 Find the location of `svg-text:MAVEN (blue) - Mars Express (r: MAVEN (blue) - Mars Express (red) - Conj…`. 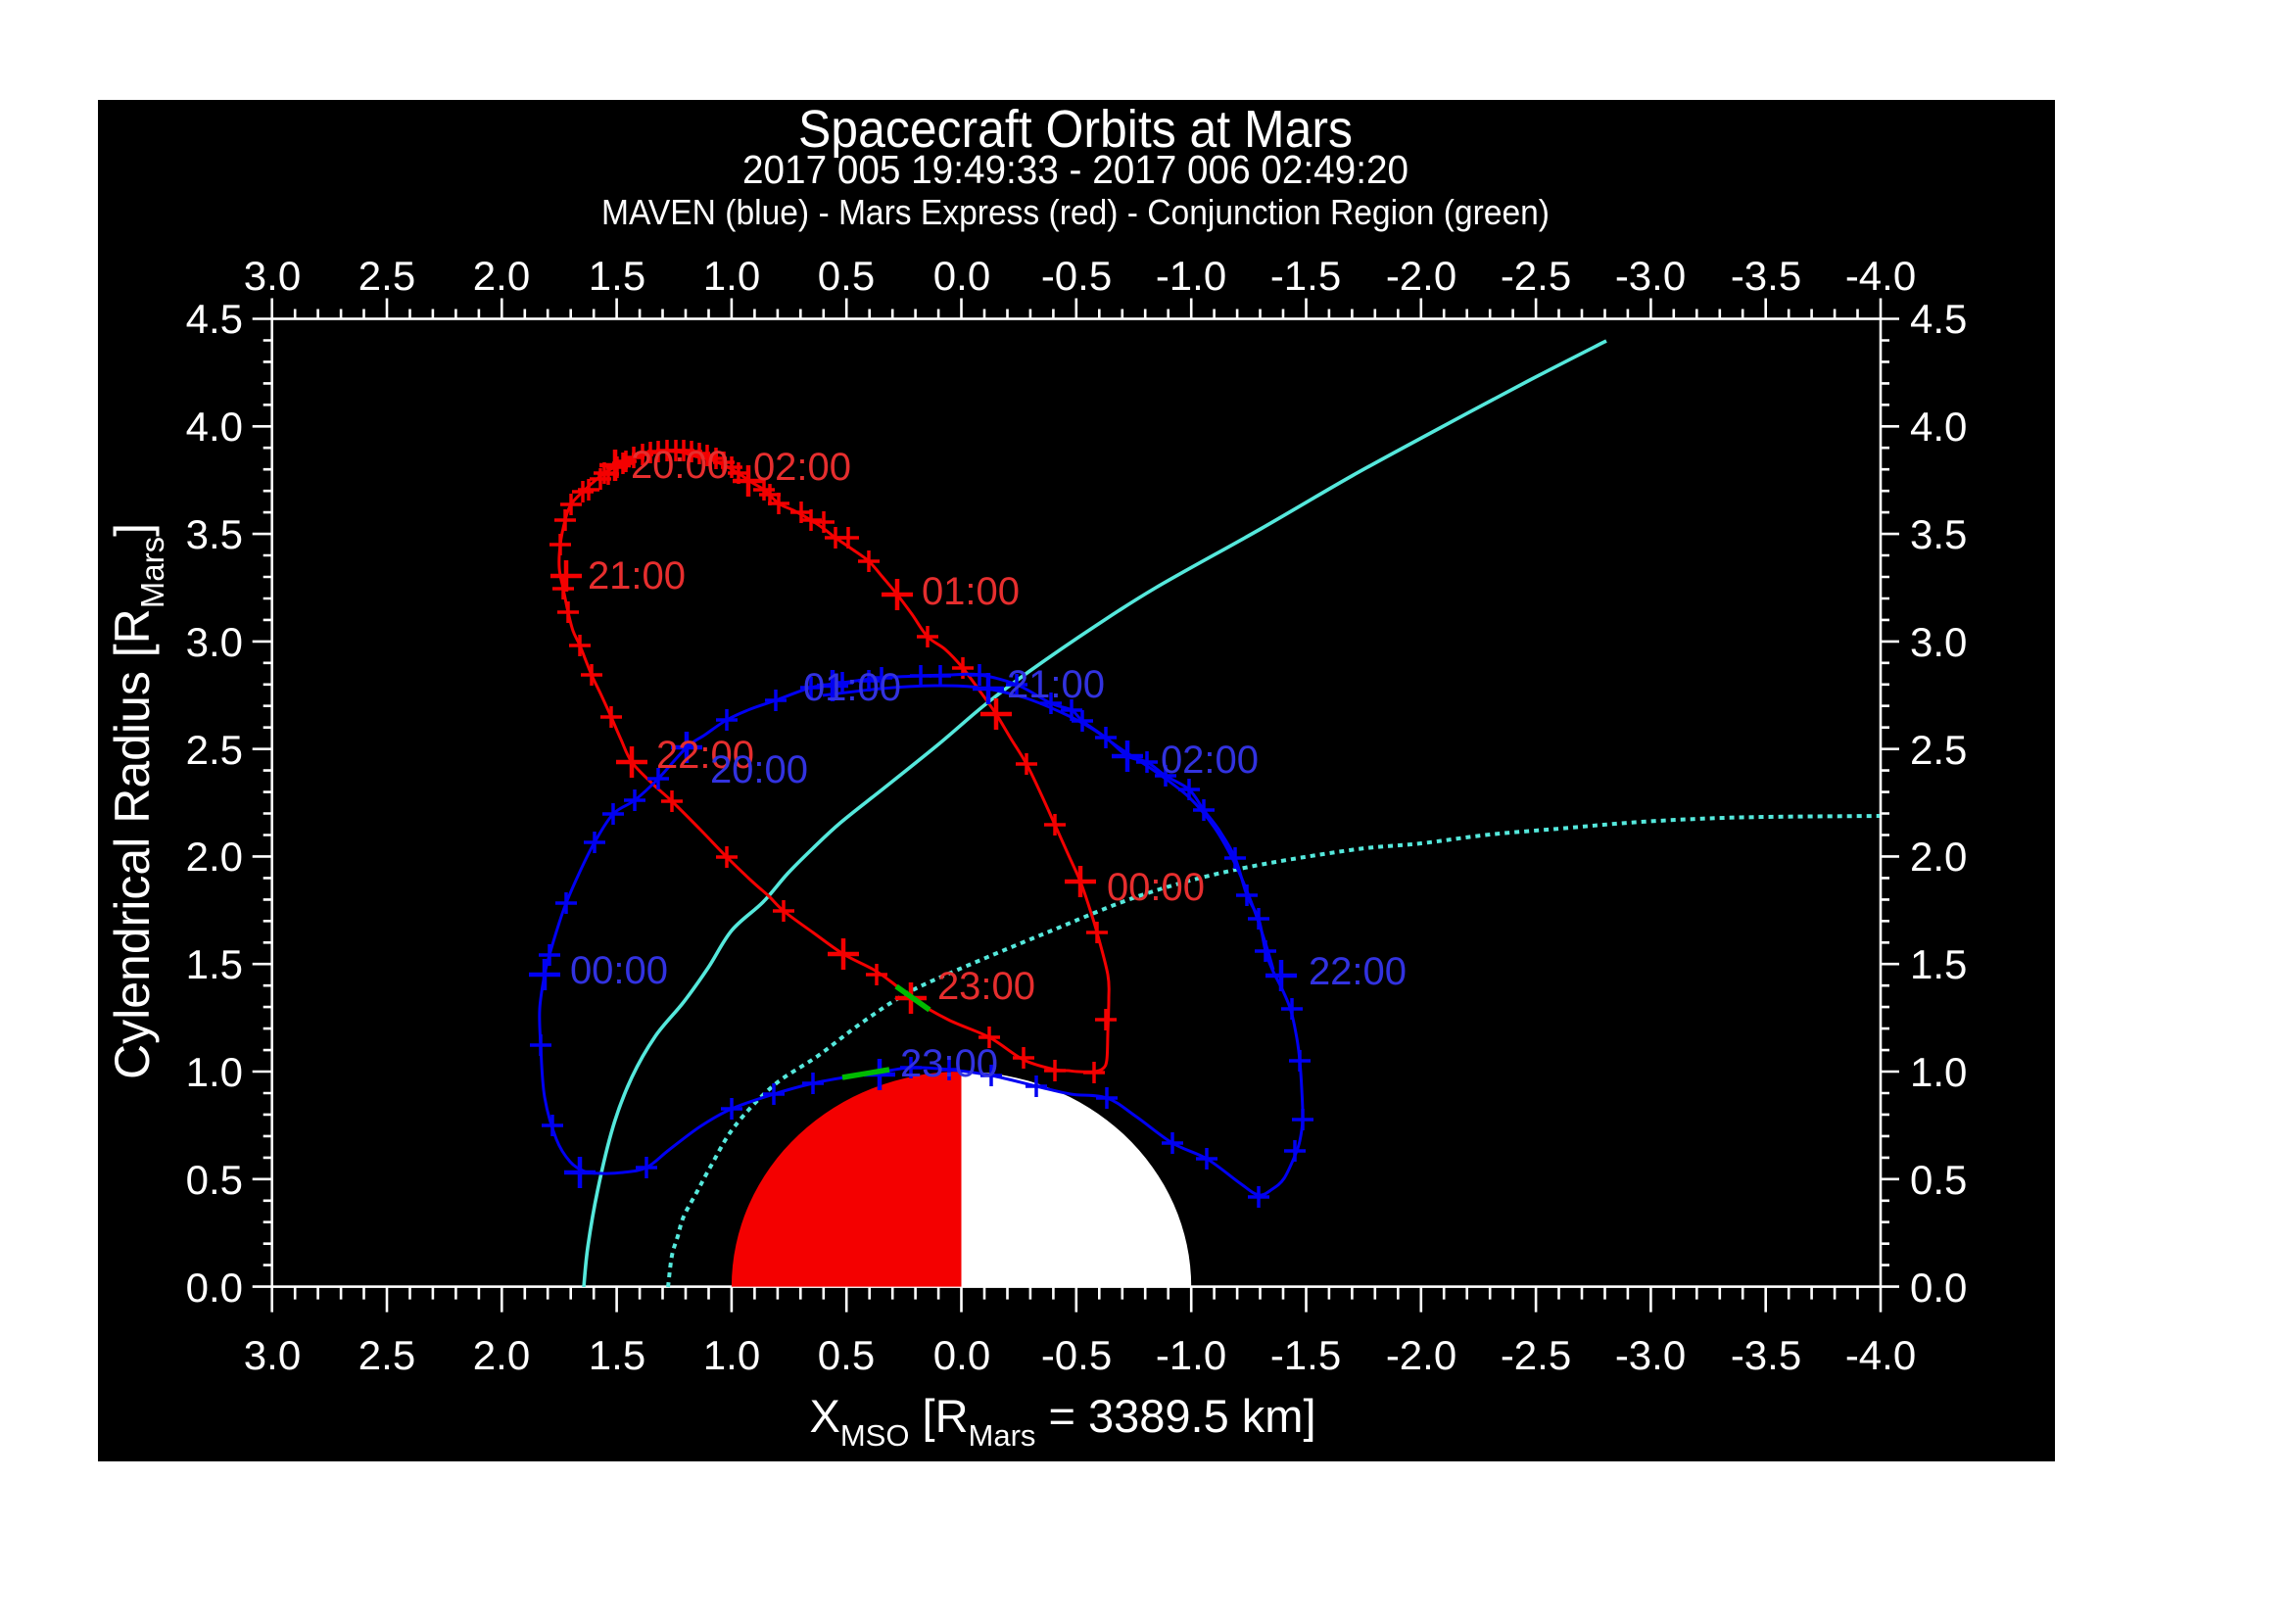

svg-text:MAVEN (blue) - Mars Express (r: MAVEN (blue) - Mars Express (red) - Conj… is located at coordinates (1075, 212).